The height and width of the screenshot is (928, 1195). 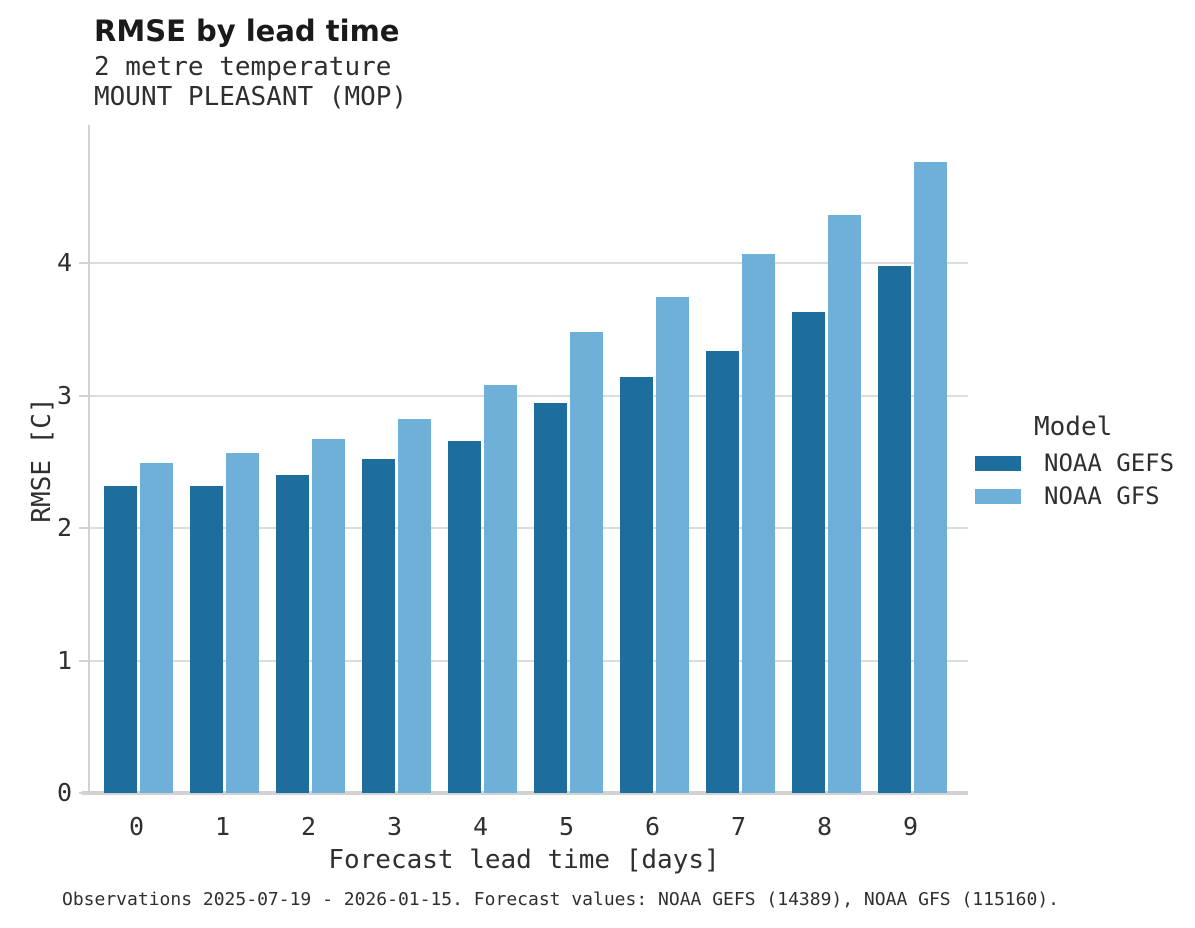 What do you see at coordinates (824, 826) in the screenshot?
I see `x-tick-label-8: 8` at bounding box center [824, 826].